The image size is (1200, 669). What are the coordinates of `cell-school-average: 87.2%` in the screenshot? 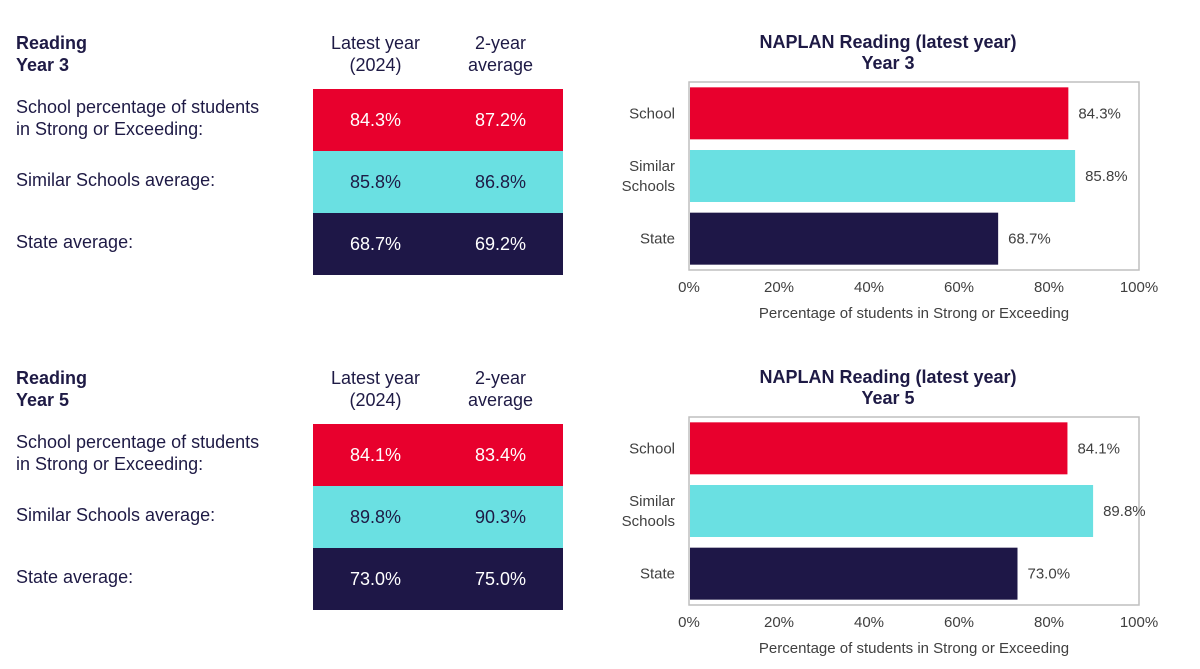 It's located at (500, 120).